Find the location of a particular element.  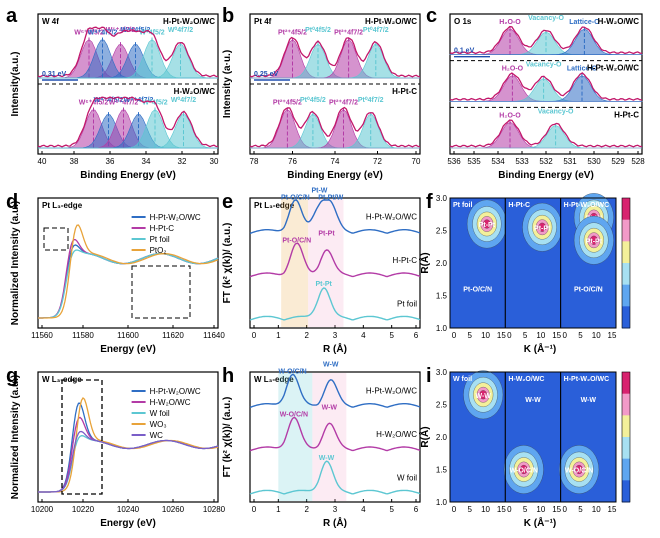

region-label: W-W is located at coordinates (589, 400).